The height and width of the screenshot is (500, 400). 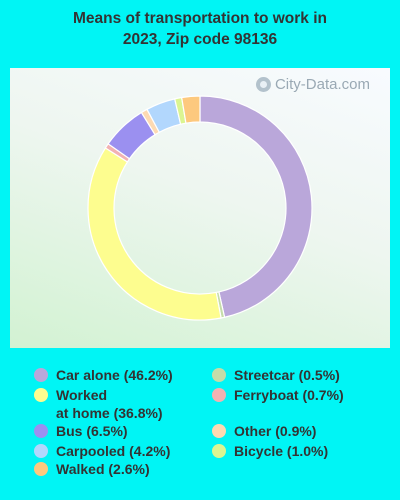 I want to click on legend-label: Car alone (46.2%), so click(x=114, y=375).